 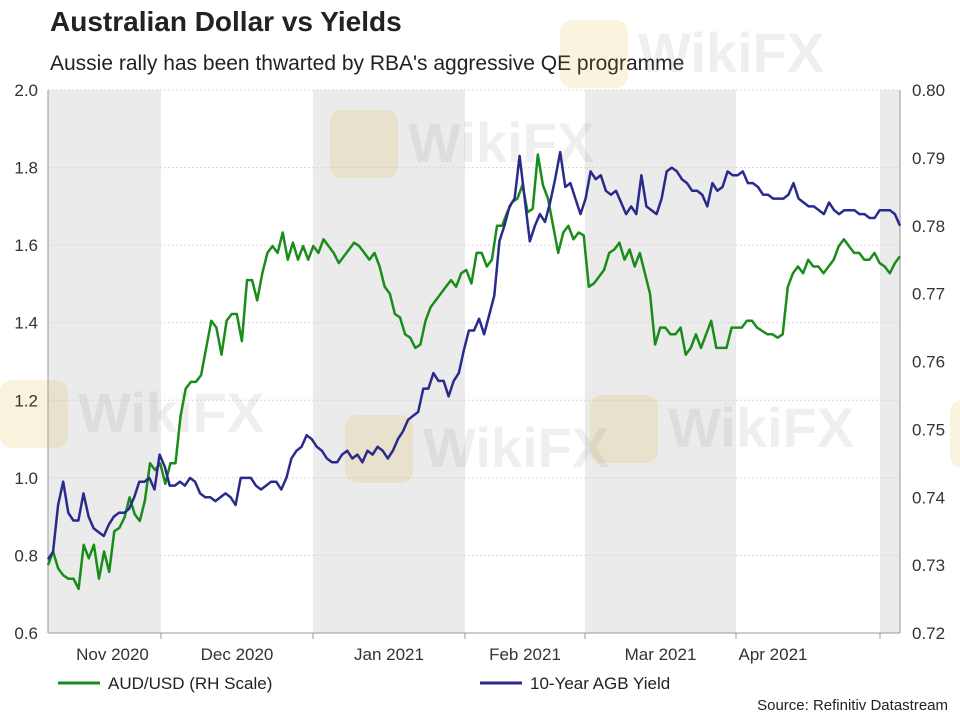 I want to click on left-tick-label: 1.0, so click(x=26, y=478).